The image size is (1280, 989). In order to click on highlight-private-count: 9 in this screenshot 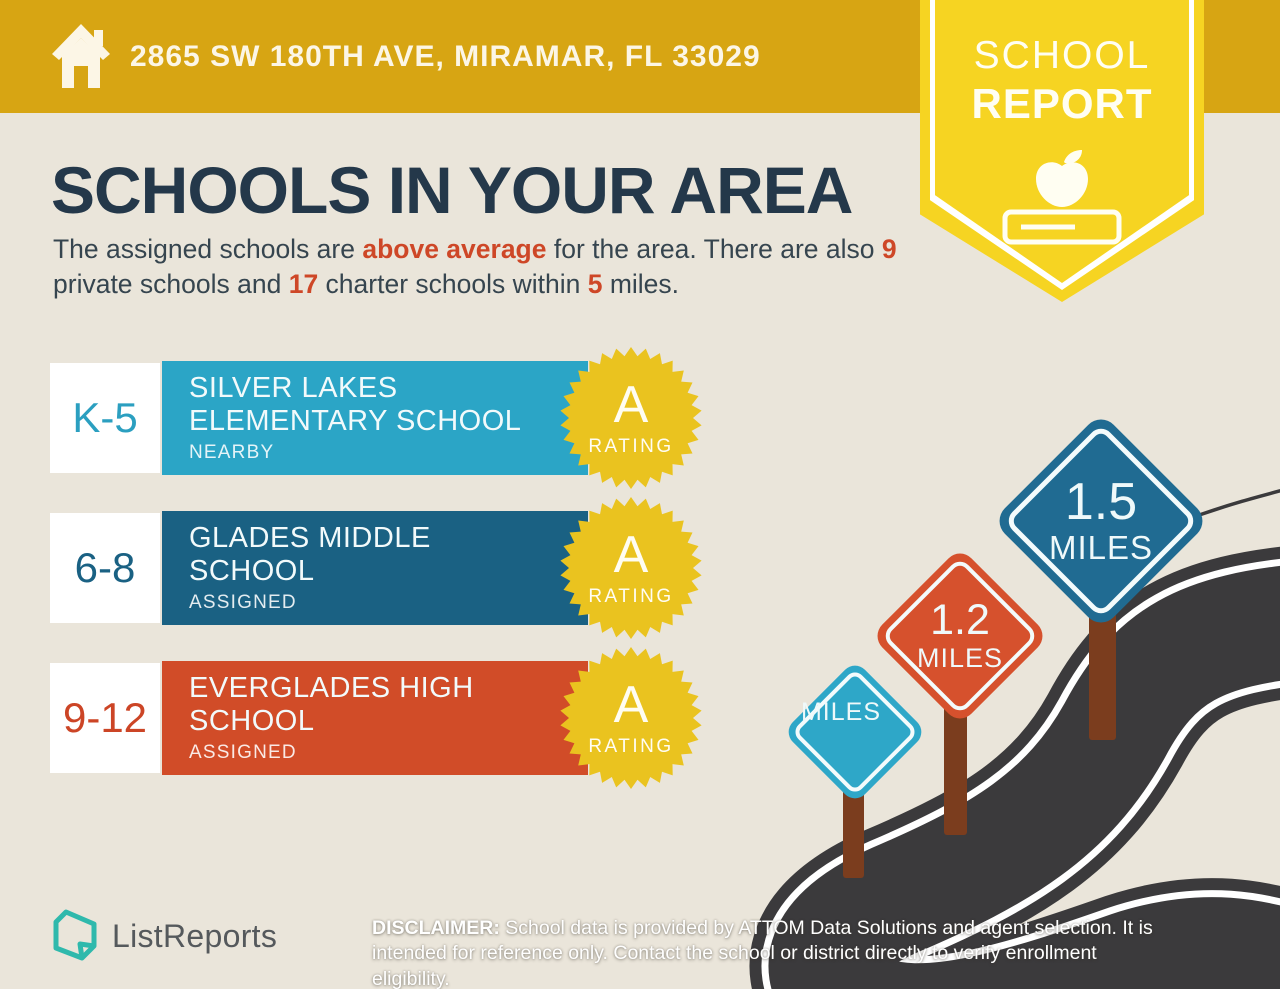, I will do `click(889, 249)`.